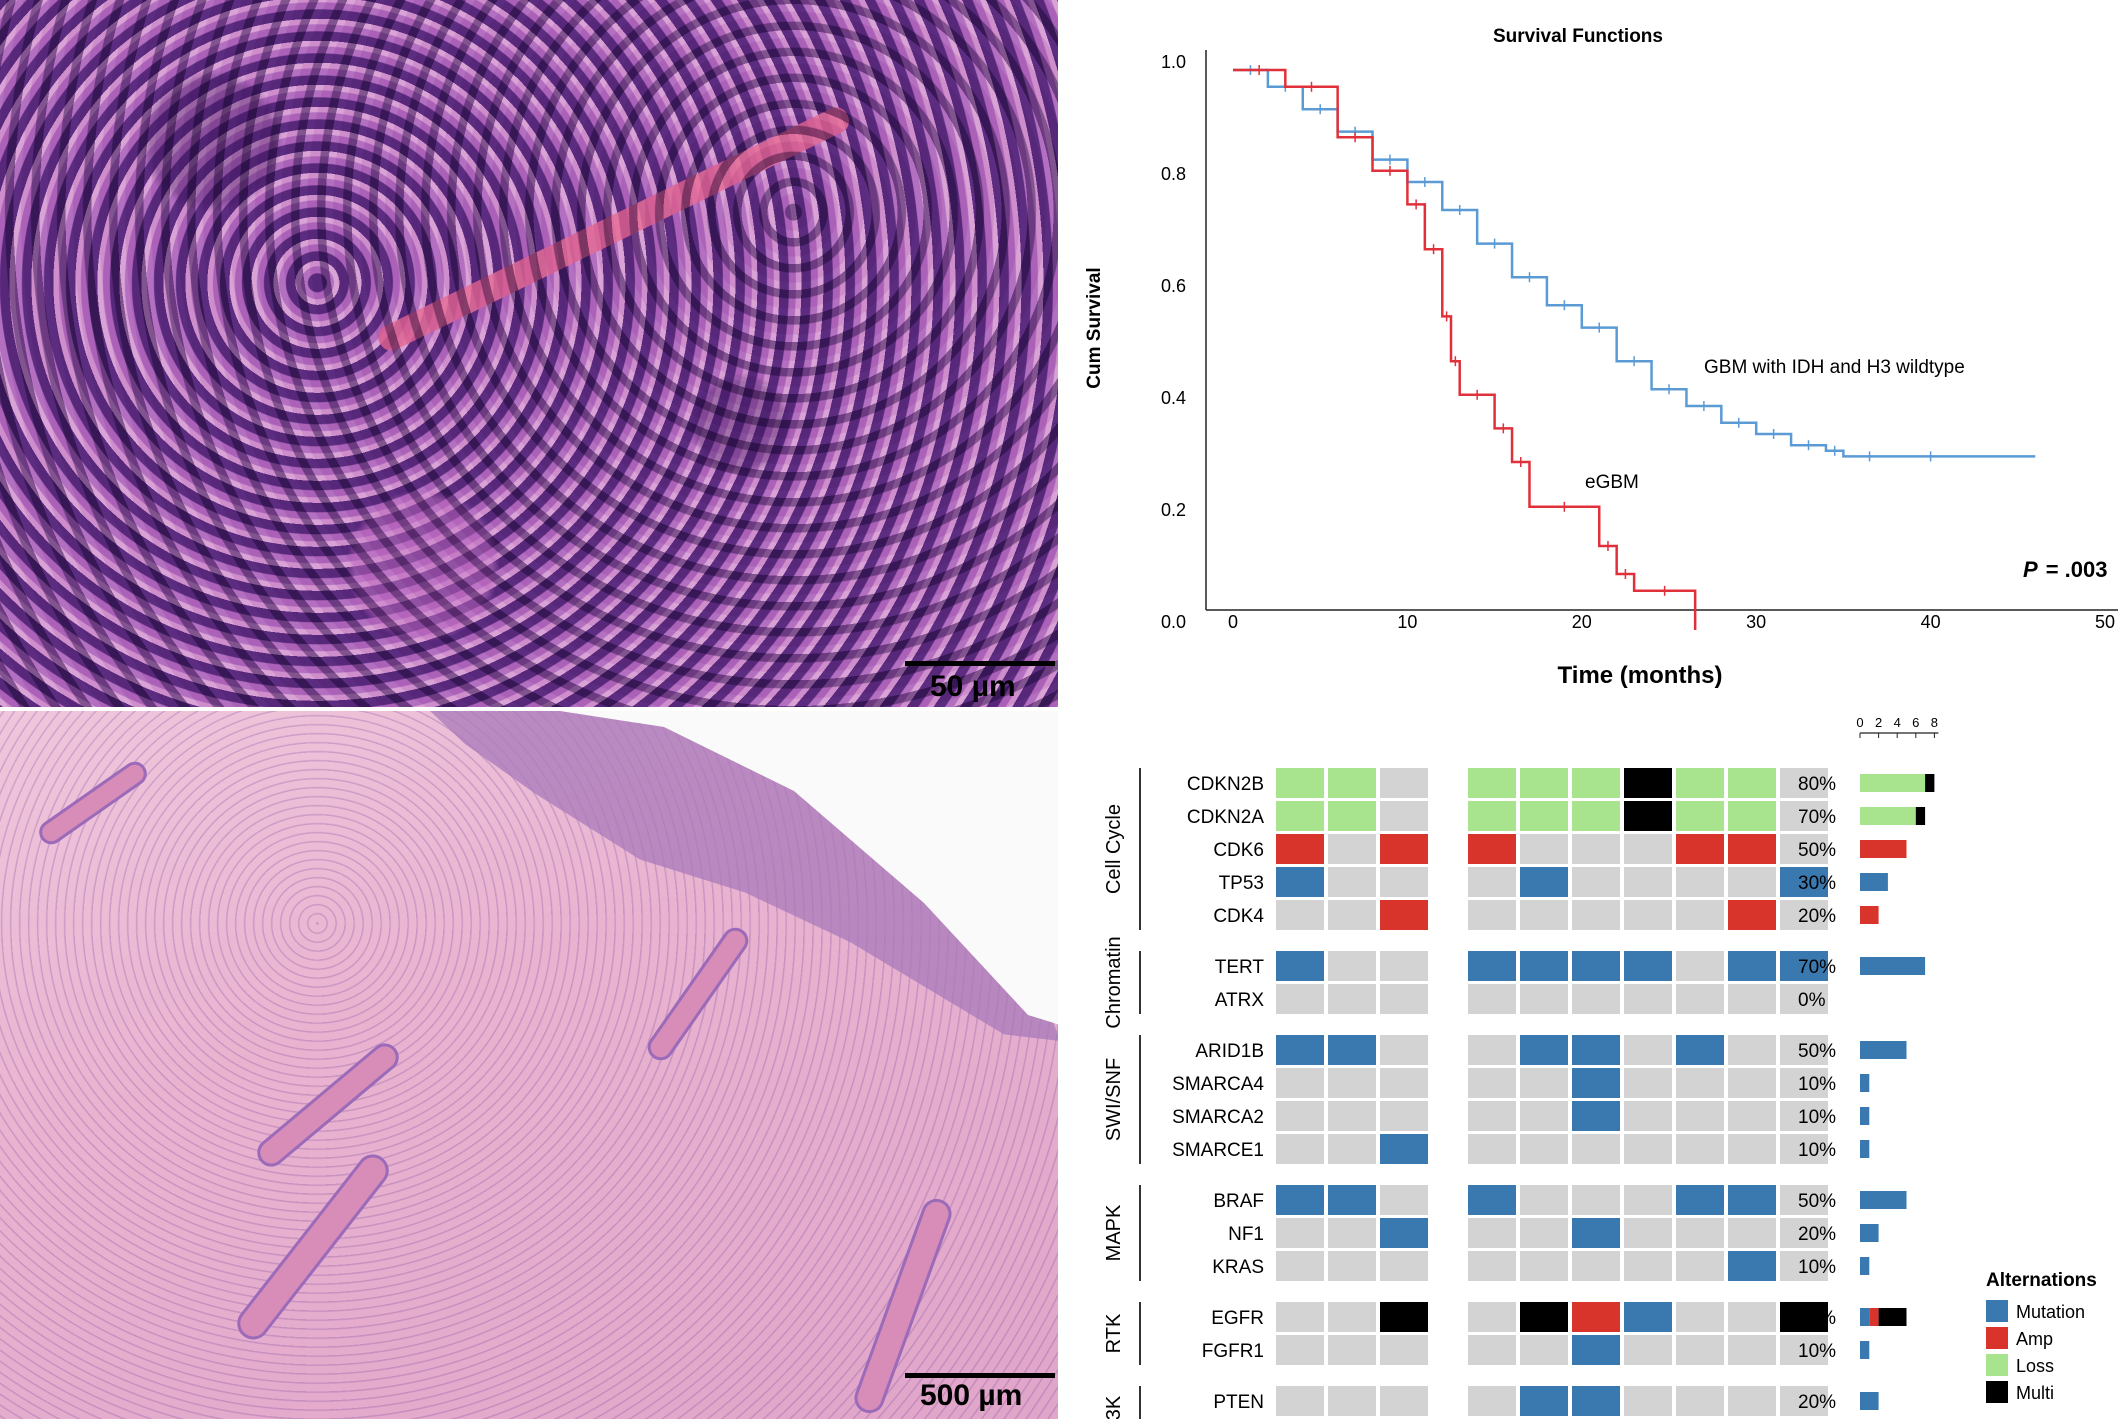 The height and width of the screenshot is (1419, 2128). What do you see at coordinates (1897, 722) in the screenshot?
I see `bar-axis-tick-label: 4` at bounding box center [1897, 722].